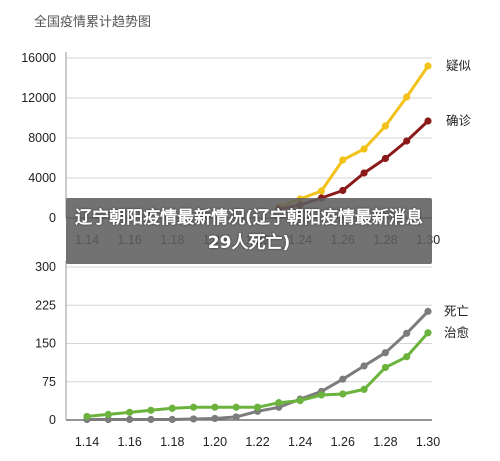 This screenshot has height=461, width=500. Describe the element at coordinates (428, 442) in the screenshot. I see `x-tick-label: 1.30` at that location.